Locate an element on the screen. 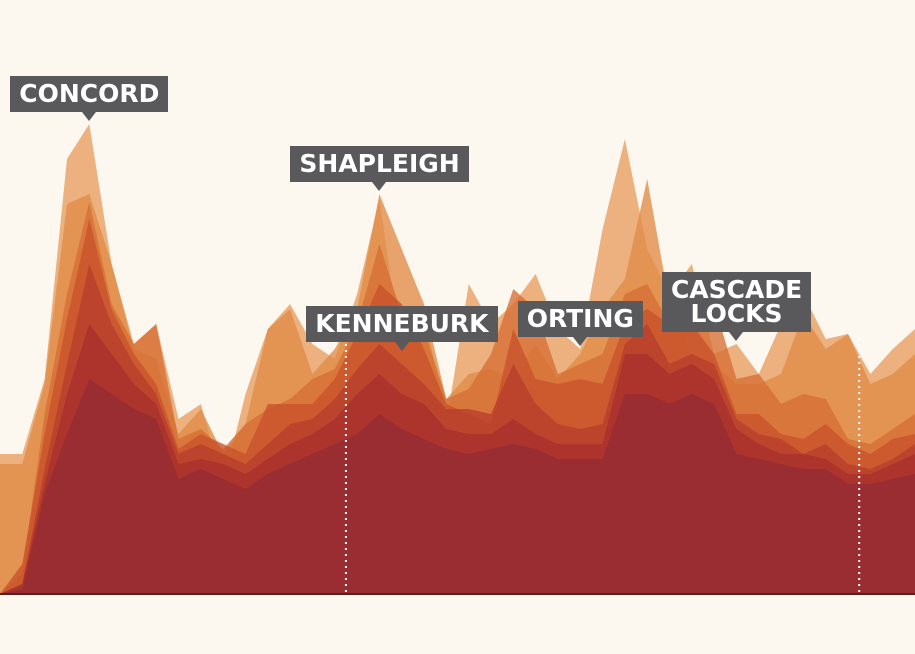 The width and height of the screenshot is (915, 654). callout-label-line: CONCORD is located at coordinates (89, 93).